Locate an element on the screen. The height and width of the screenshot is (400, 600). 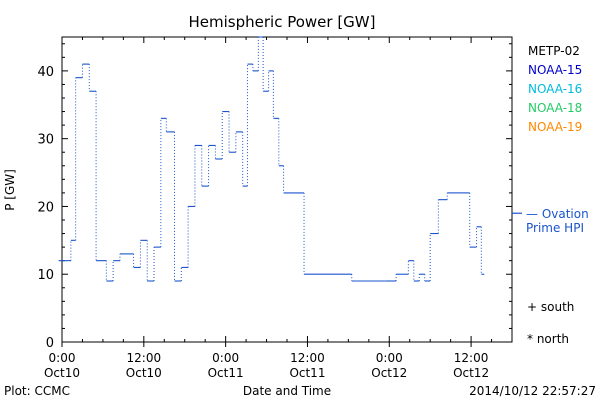
legend-entry: NOAA-16 is located at coordinates (555, 89).